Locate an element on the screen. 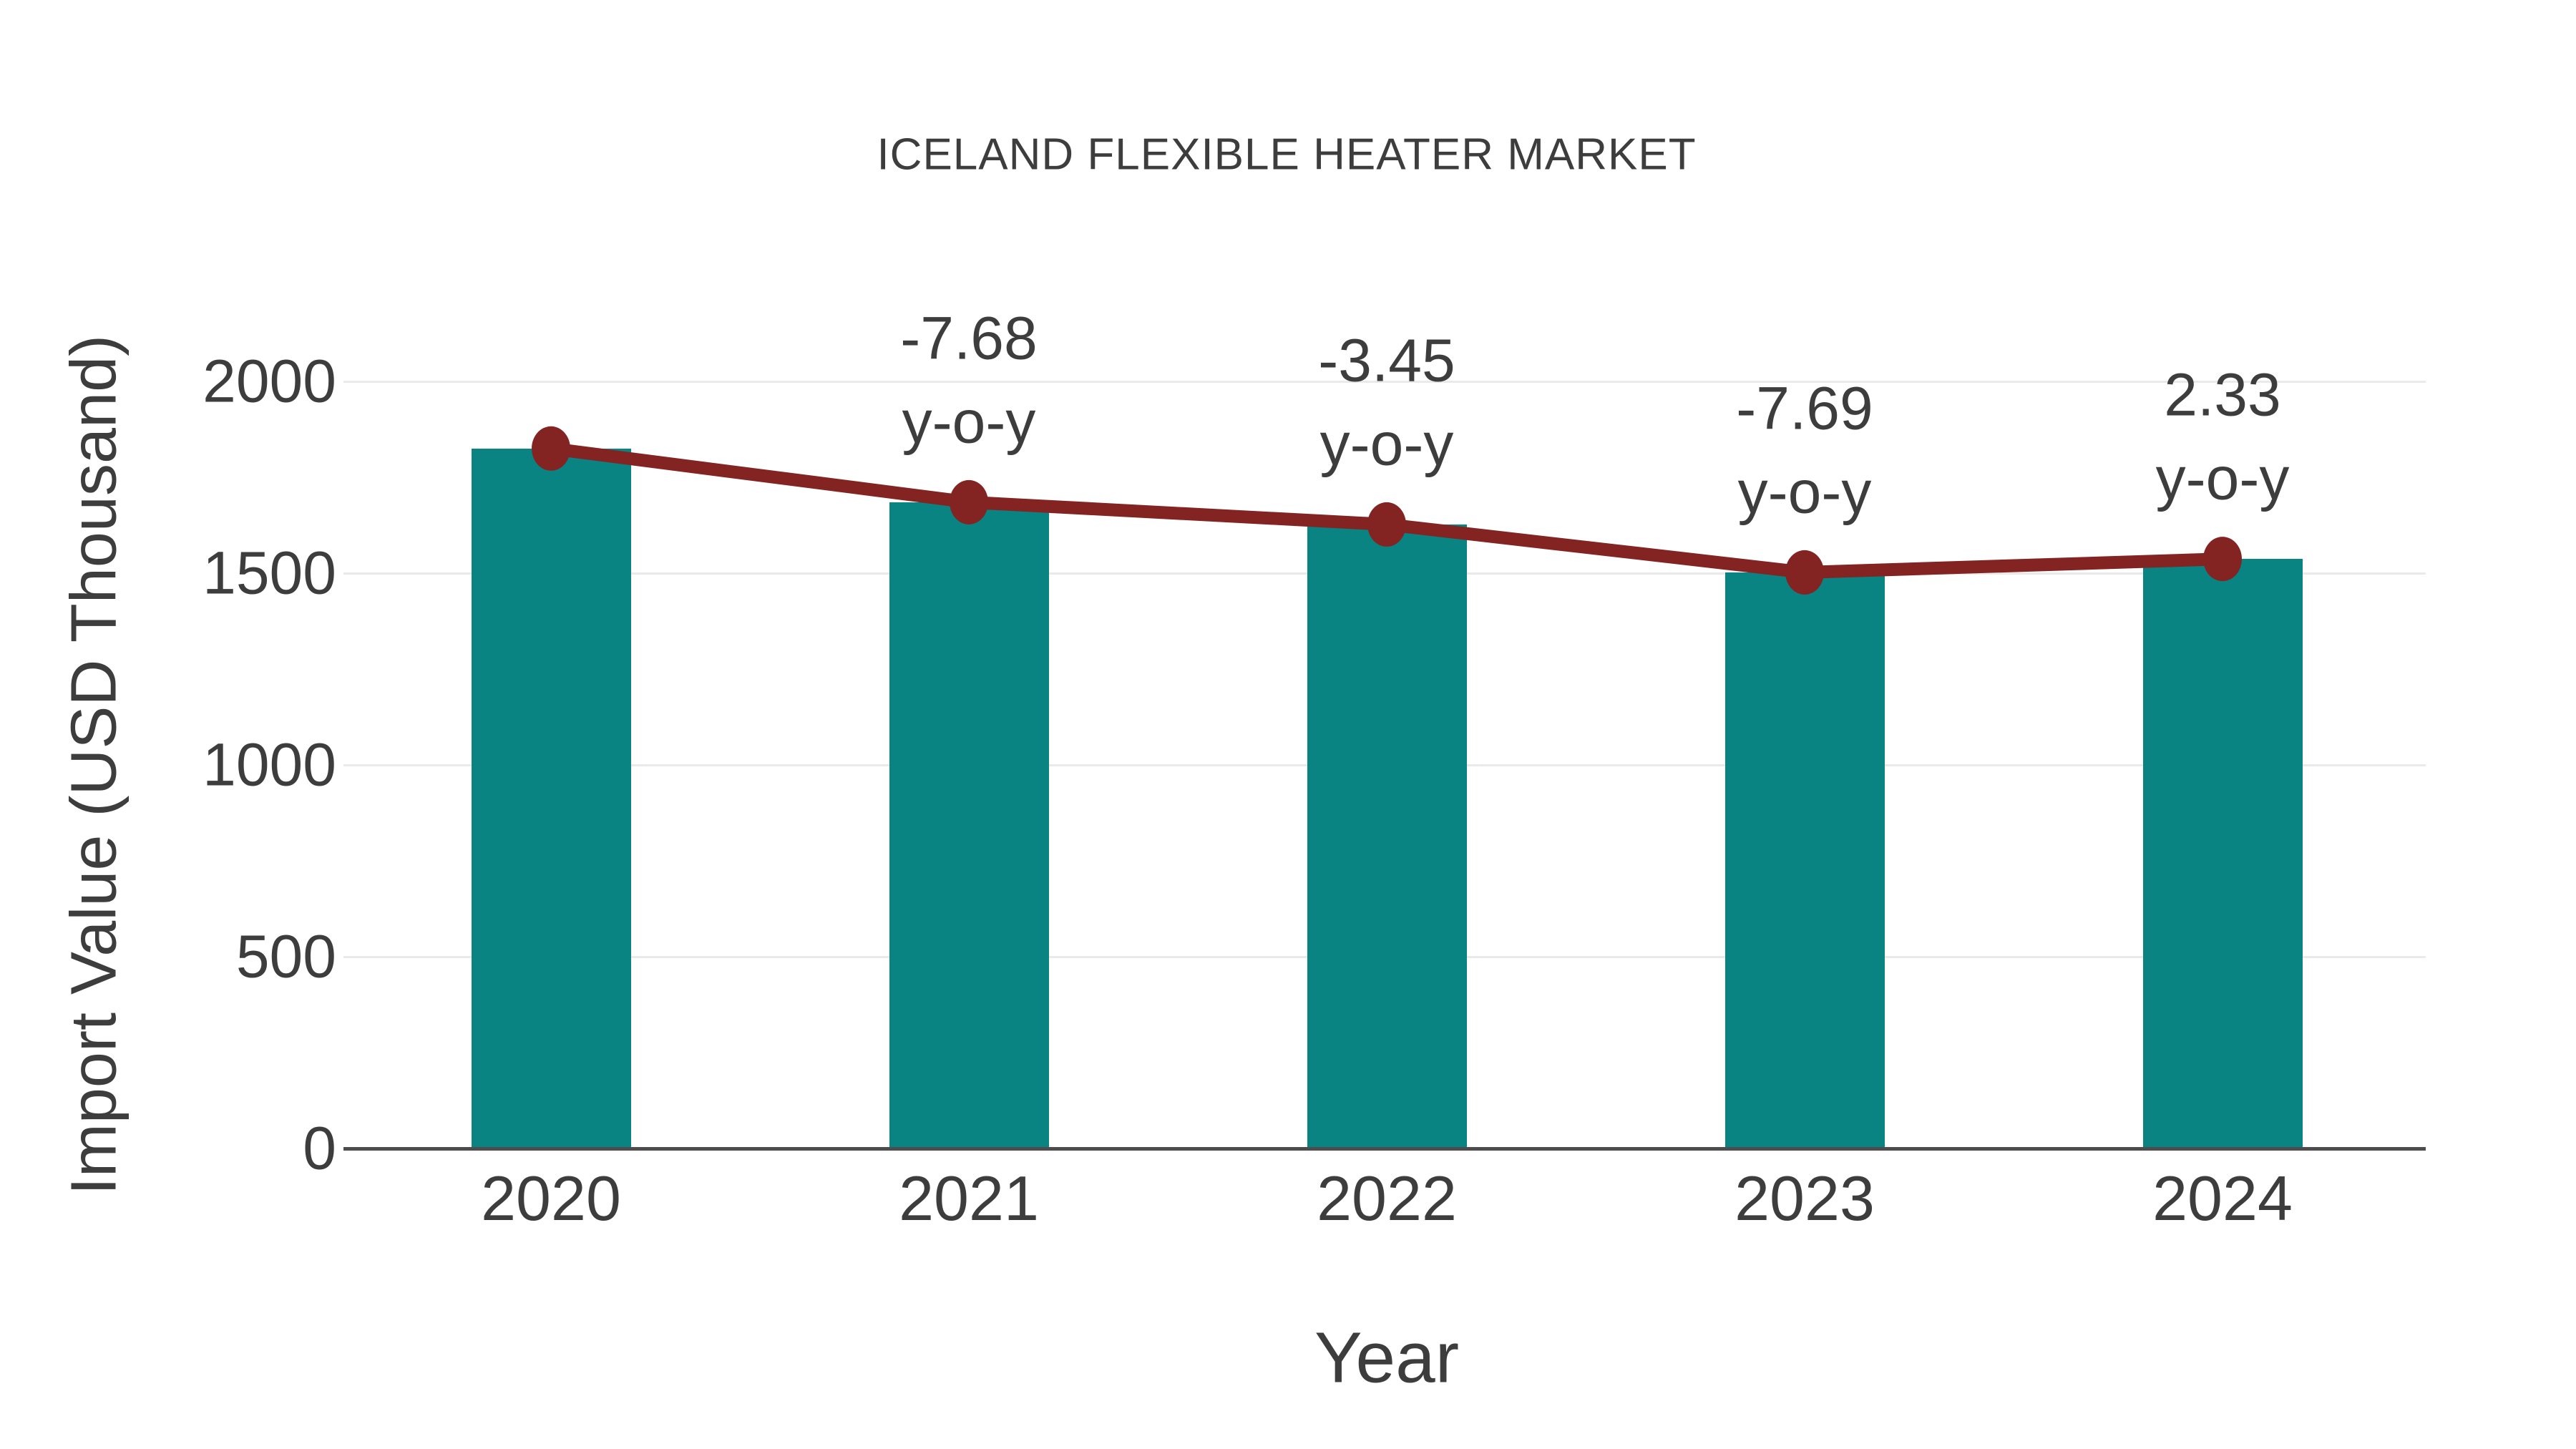 The image size is (2576, 1449). x-tick-label-2021: 2021 is located at coordinates (969, 1198).